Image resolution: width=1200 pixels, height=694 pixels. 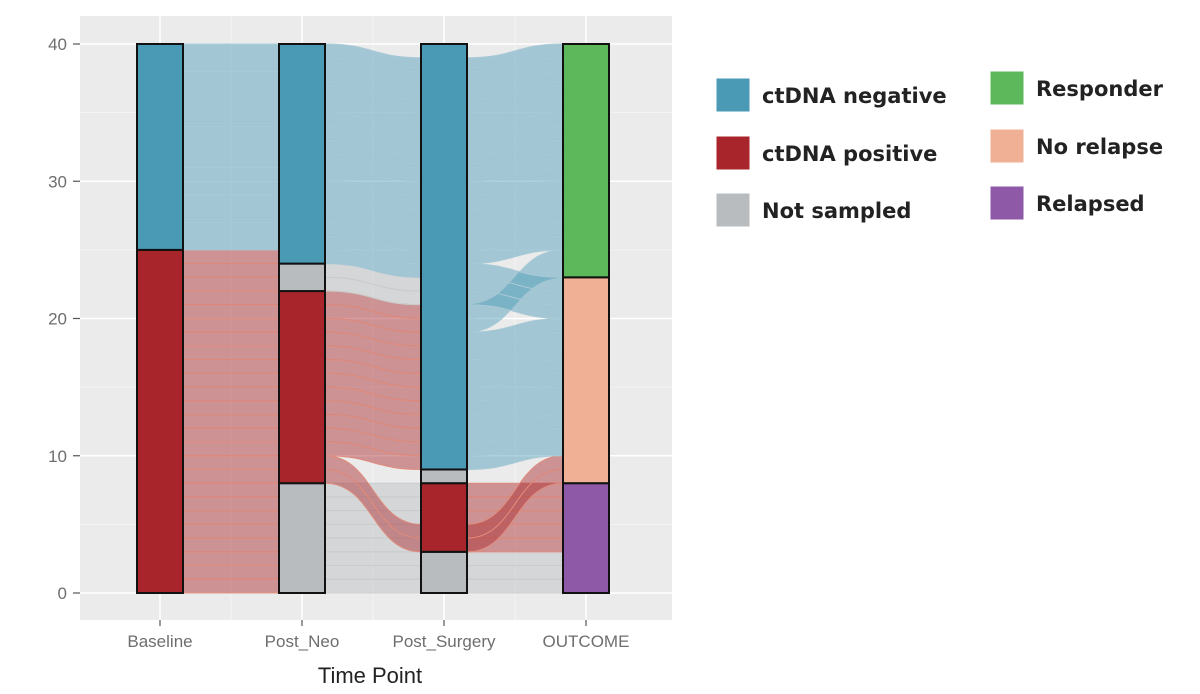 What do you see at coordinates (1099, 147) in the screenshot?
I see `legend-label: No relapse` at bounding box center [1099, 147].